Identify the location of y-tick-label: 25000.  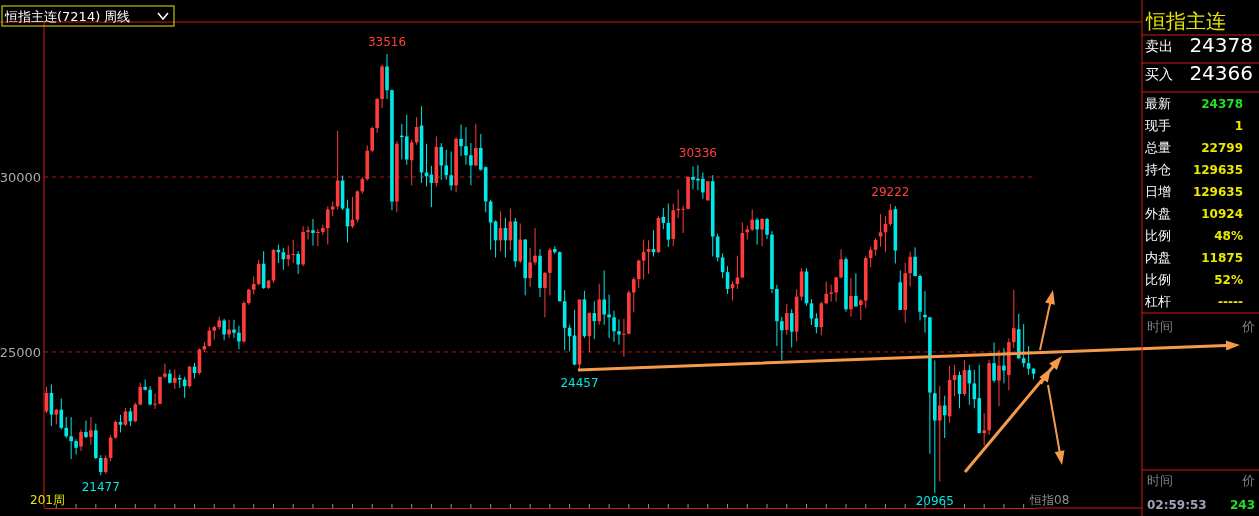
(20, 352).